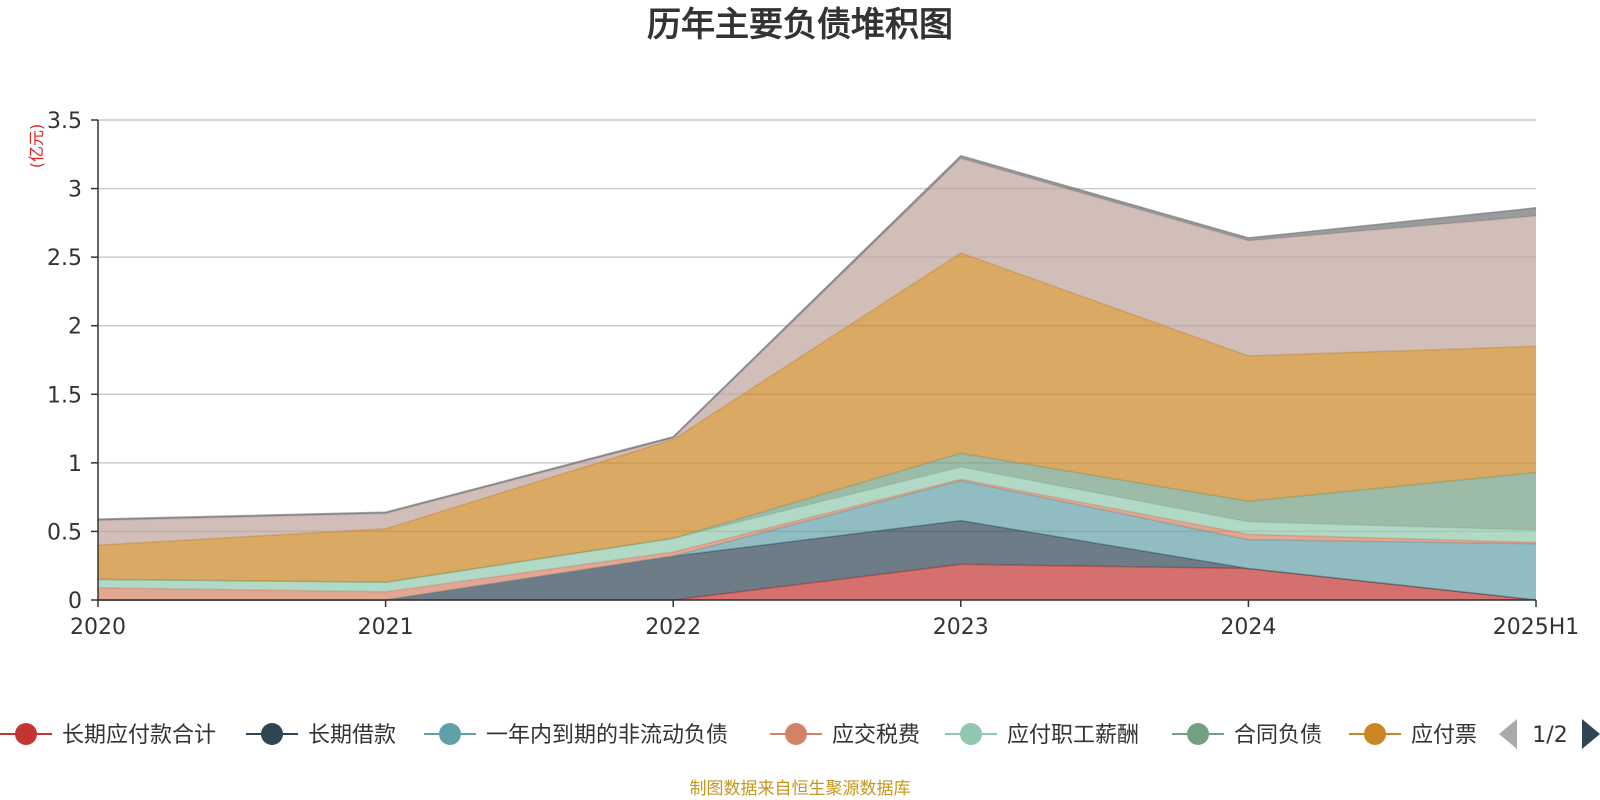 Image resolution: width=1600 pixels, height=800 pixels. I want to click on y-tick-label: 0.5, so click(64, 532).